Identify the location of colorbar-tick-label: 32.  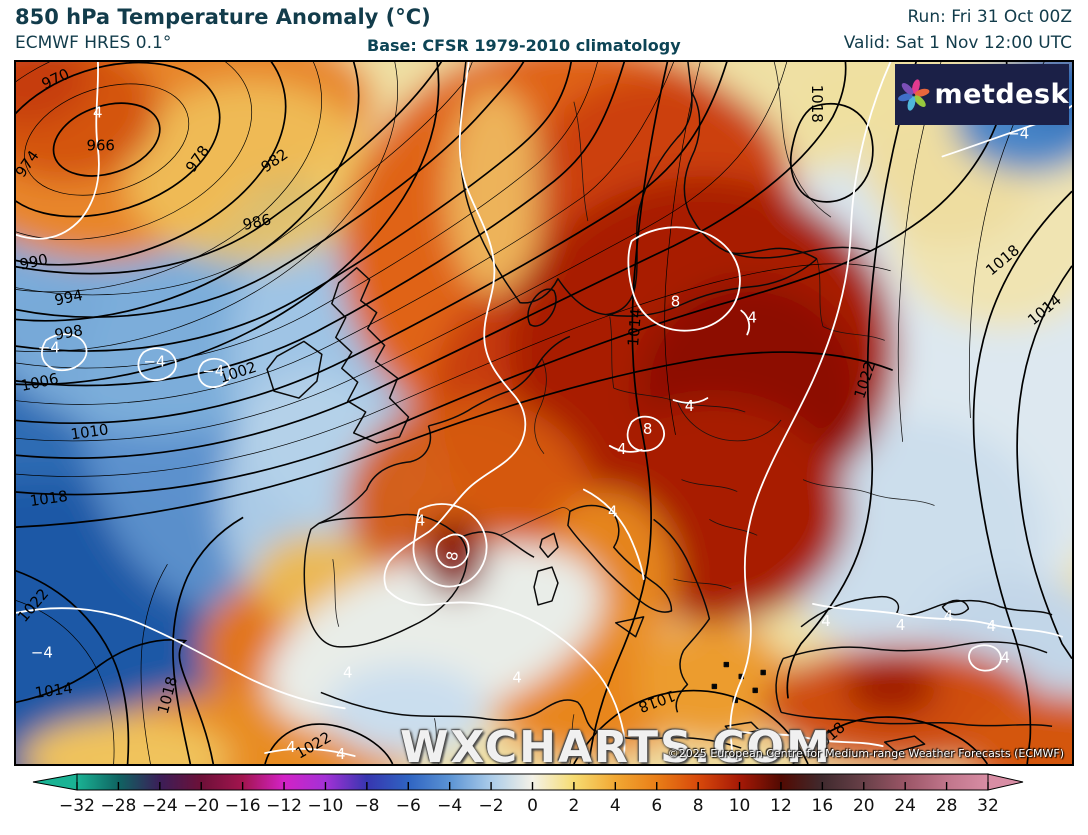
(988, 806).